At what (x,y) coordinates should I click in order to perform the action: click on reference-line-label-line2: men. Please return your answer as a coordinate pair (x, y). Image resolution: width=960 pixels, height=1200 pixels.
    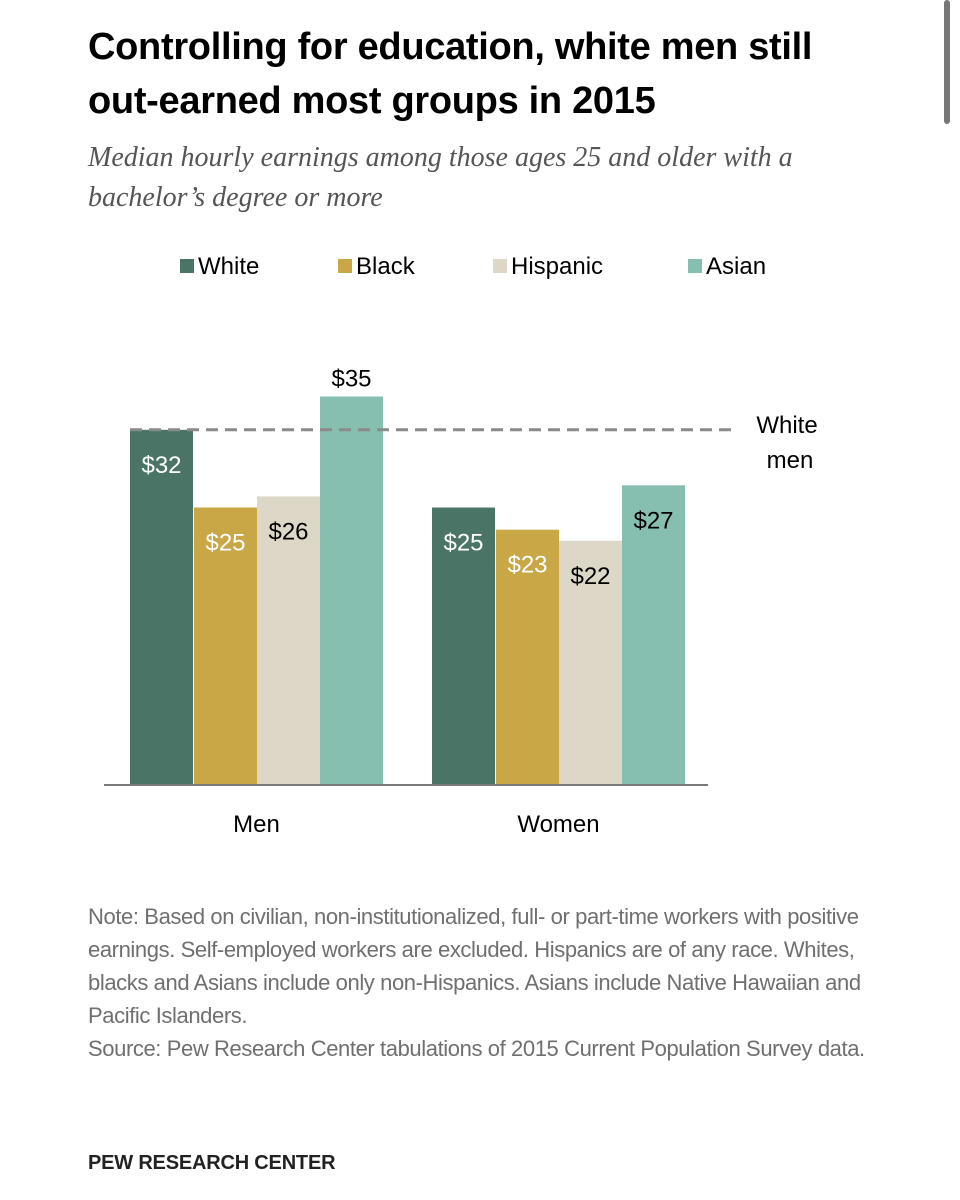
    Looking at the image, I should click on (790, 460).